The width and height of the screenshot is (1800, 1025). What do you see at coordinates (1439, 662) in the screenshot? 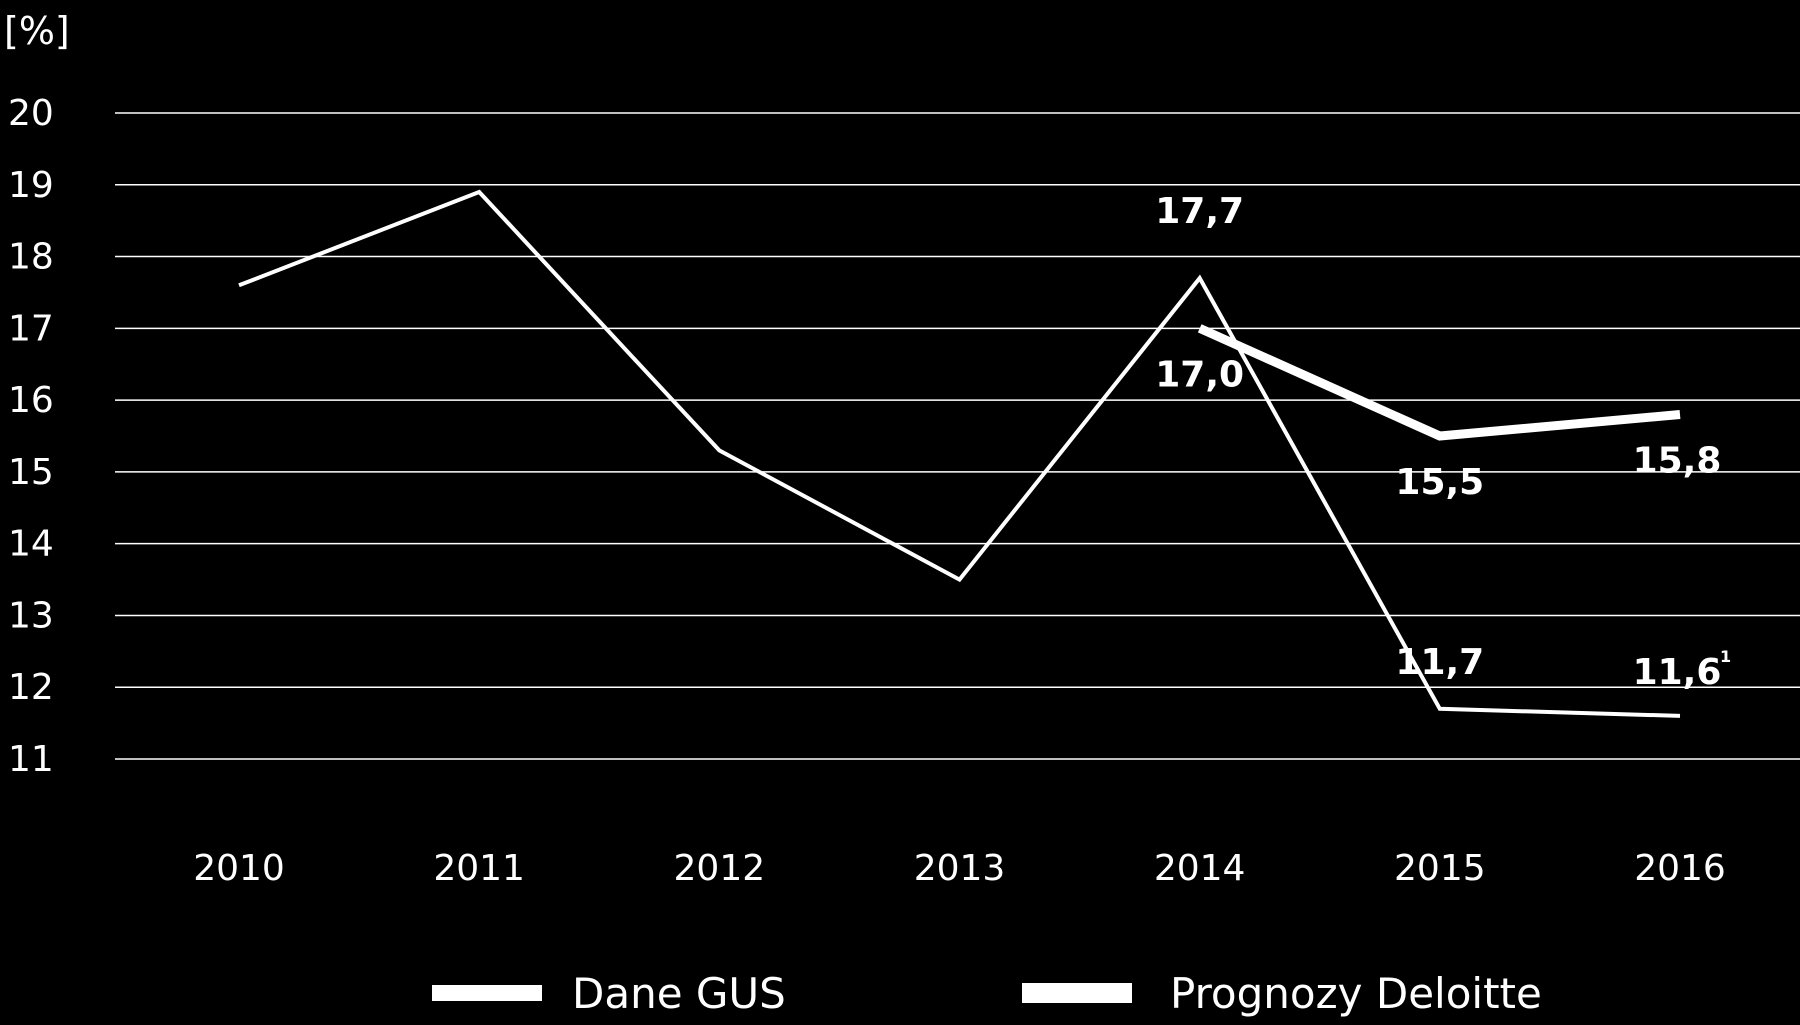
I see `data-label: 11,7` at bounding box center [1439, 662].